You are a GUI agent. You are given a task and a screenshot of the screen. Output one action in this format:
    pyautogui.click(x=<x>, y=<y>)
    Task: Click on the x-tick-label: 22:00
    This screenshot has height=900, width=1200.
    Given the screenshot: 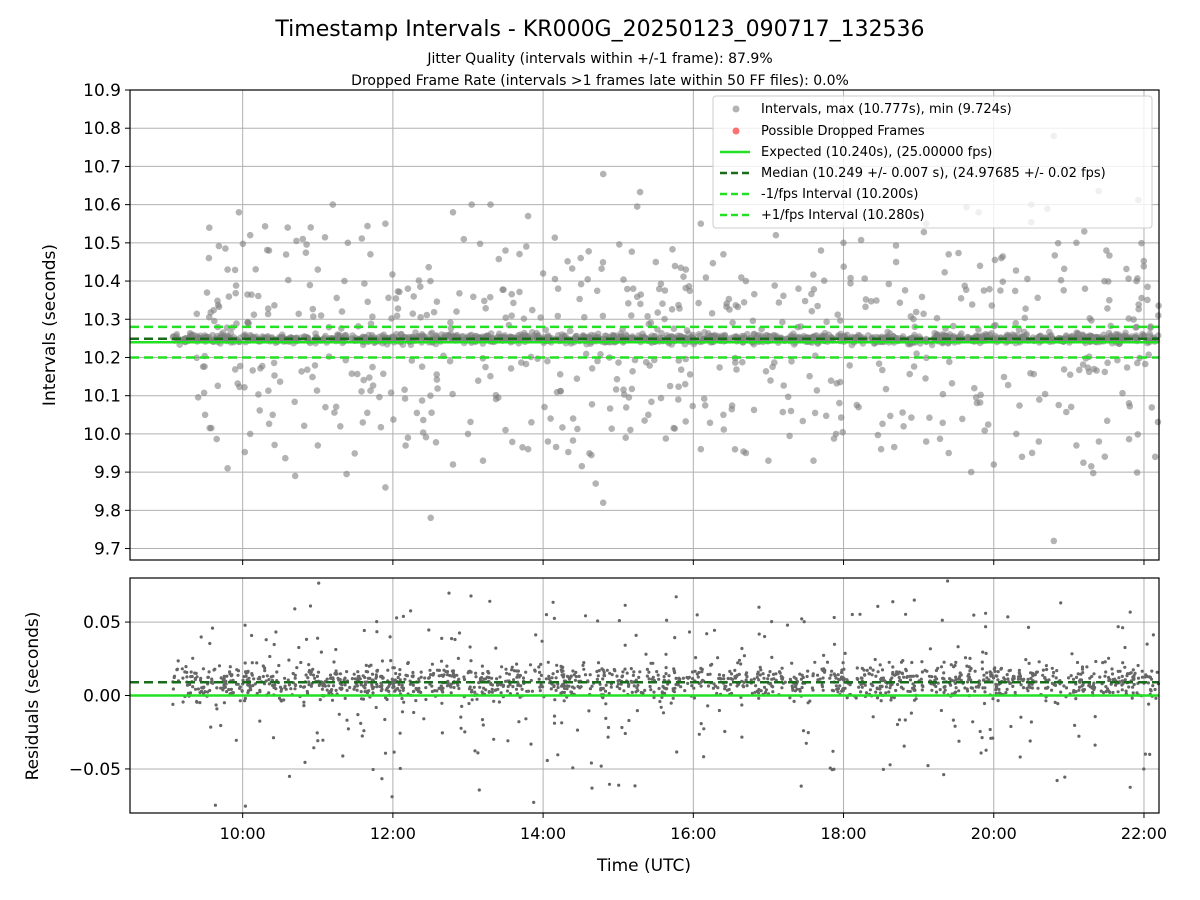 What is the action you would take?
    pyautogui.click(x=1144, y=833)
    